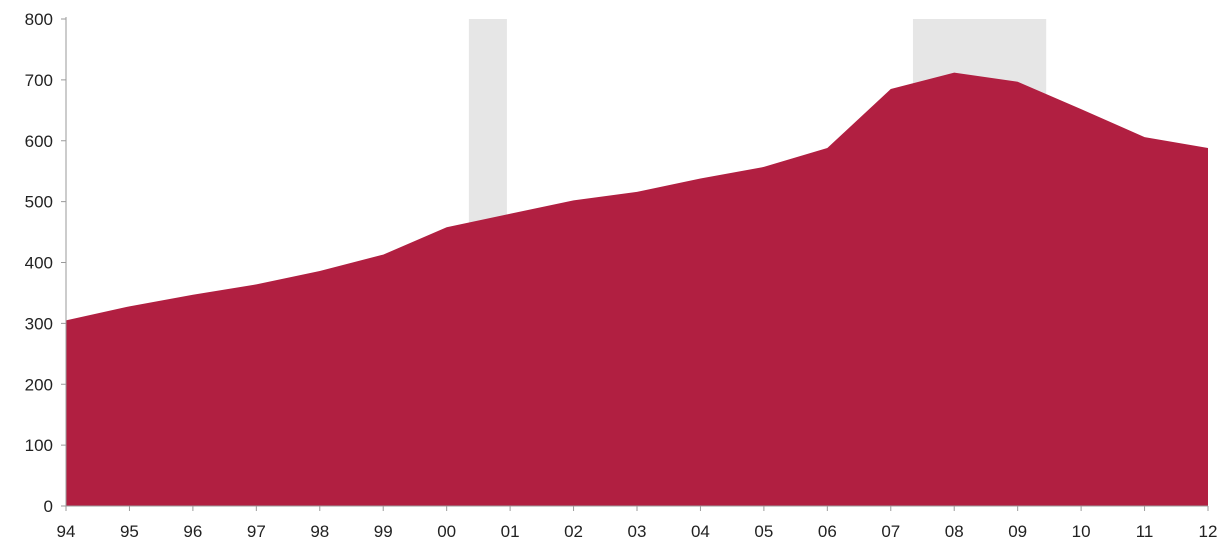  What do you see at coordinates (763, 531) in the screenshot?
I see `x-tick-label-05: 05` at bounding box center [763, 531].